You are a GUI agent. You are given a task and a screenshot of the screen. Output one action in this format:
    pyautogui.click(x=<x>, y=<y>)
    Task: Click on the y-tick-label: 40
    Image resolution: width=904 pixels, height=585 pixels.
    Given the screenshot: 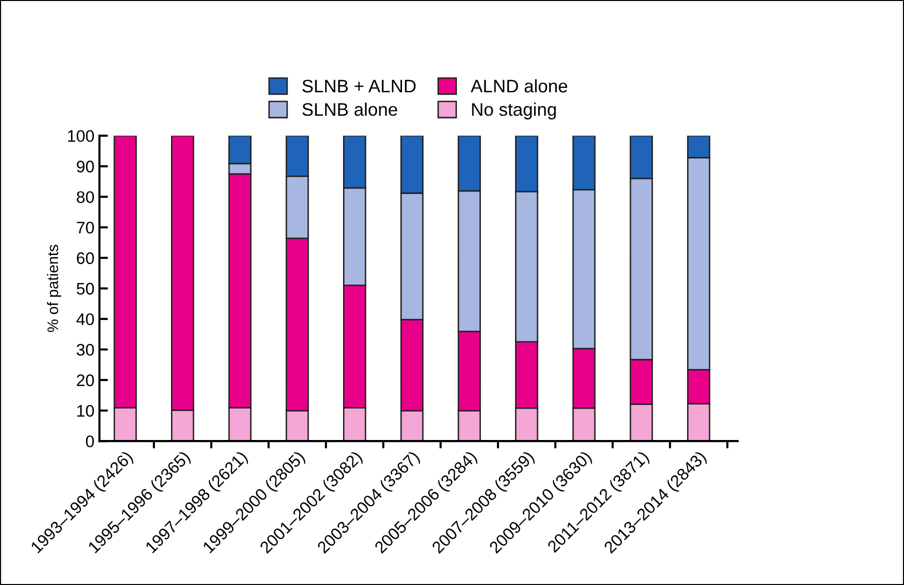 What is the action you would take?
    pyautogui.click(x=85, y=319)
    